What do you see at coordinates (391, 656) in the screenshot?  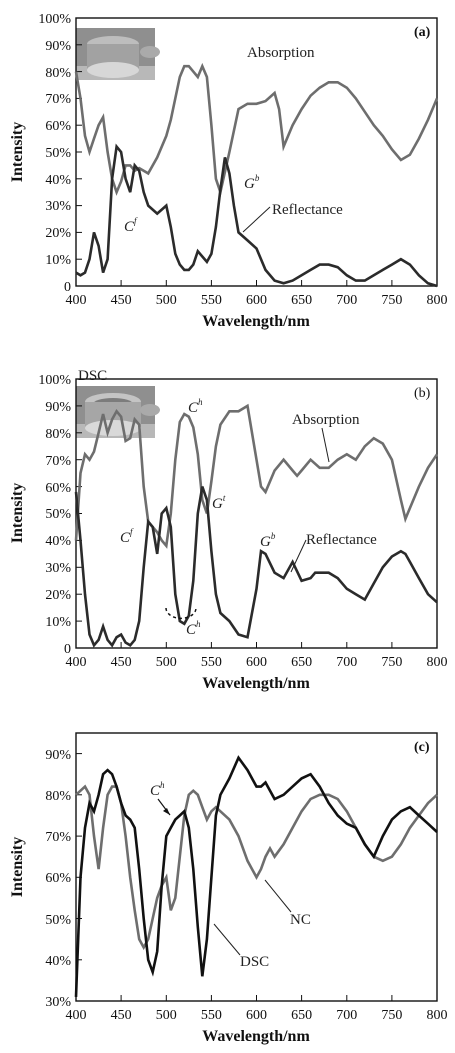 I see `x-tick-b-7: 750` at bounding box center [391, 656].